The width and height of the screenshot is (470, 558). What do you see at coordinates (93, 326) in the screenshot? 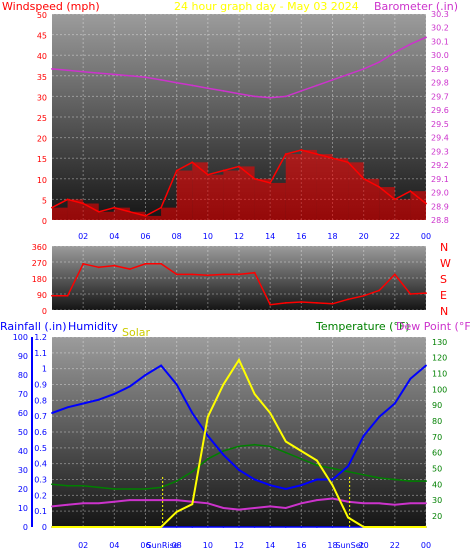
I see `humidity-title: Humidity` at bounding box center [93, 326].